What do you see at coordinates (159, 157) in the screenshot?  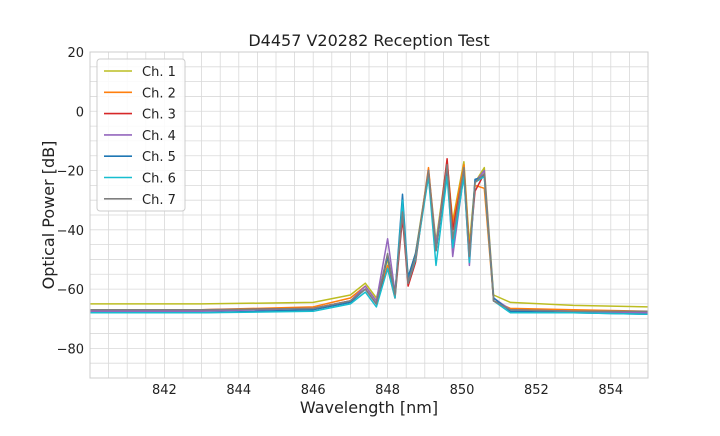 I see `legend-label: Ch. 5` at bounding box center [159, 157].